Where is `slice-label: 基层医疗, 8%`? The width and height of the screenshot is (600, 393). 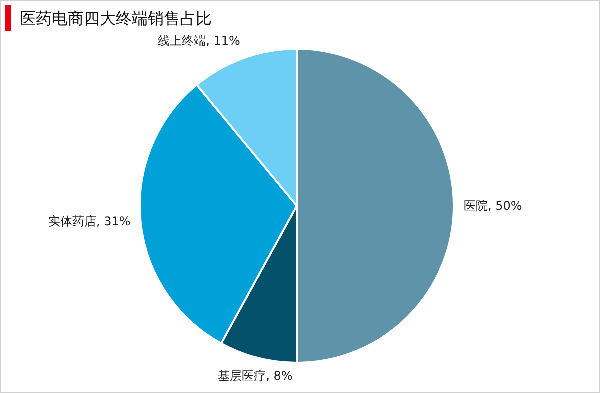
slice-label: 基层医疗, 8% is located at coordinates (255, 375).